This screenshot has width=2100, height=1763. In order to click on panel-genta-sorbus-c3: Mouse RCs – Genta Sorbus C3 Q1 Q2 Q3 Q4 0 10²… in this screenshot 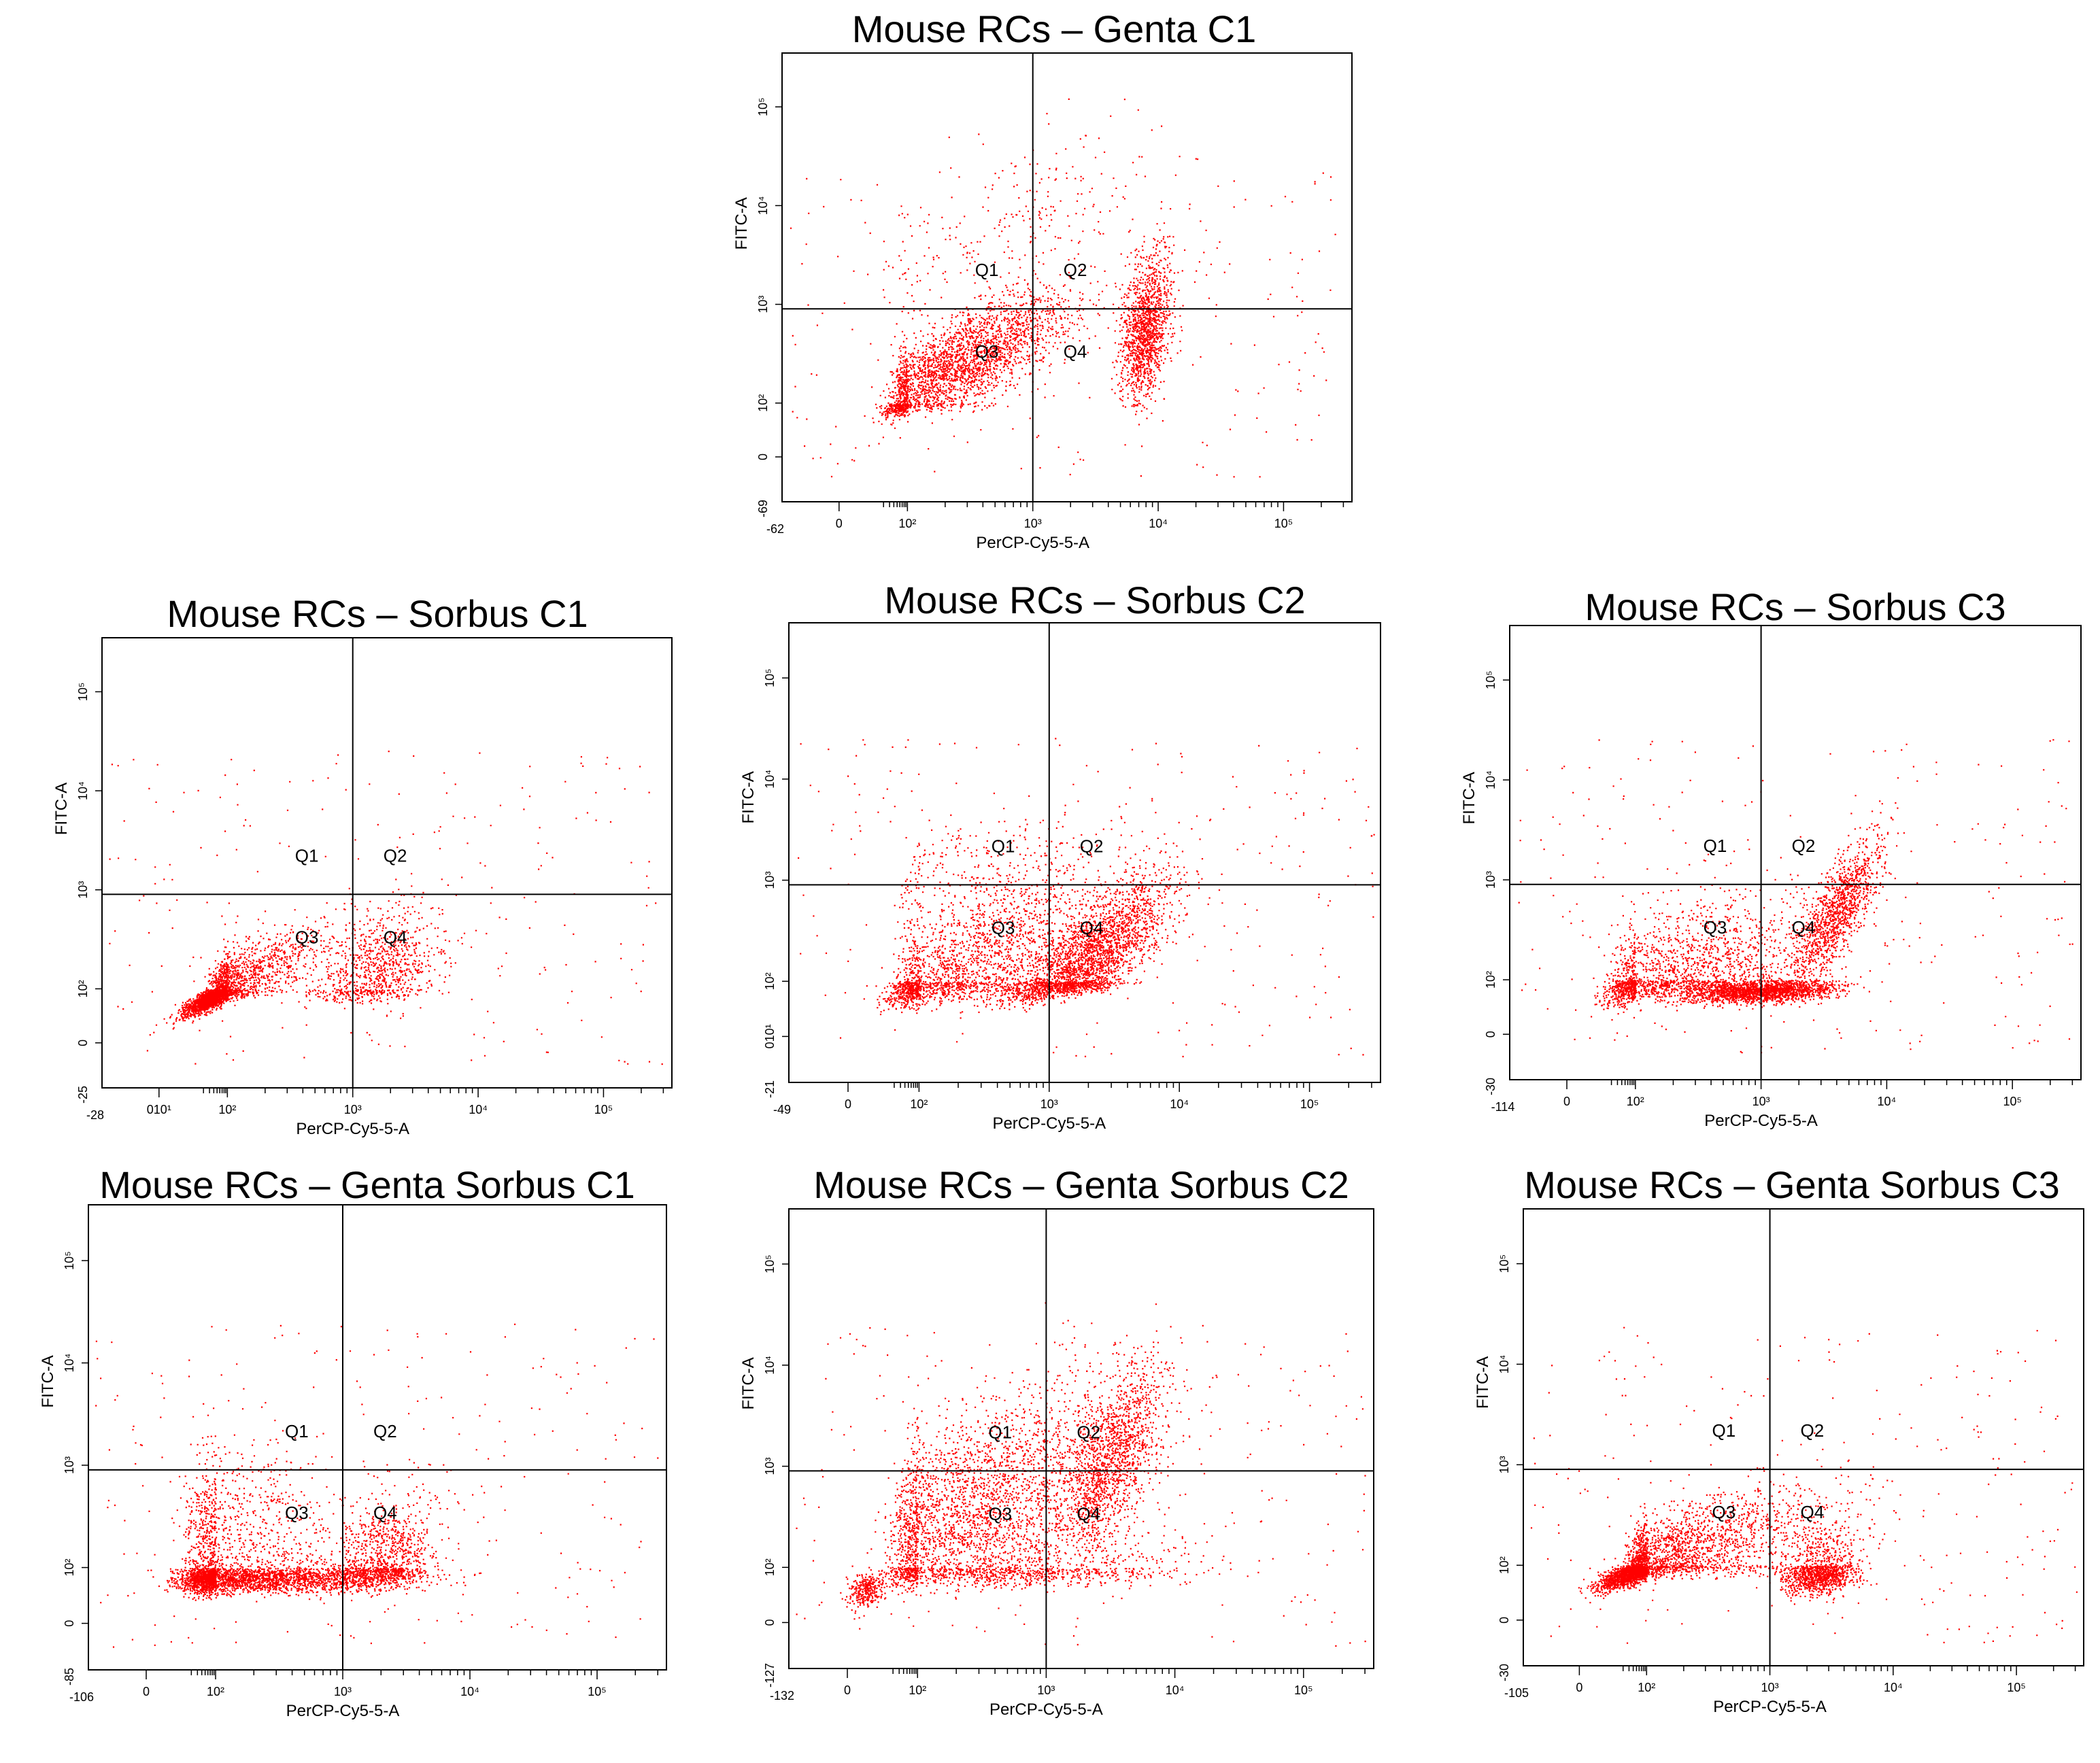, I will do `click(1755, 1455)`.